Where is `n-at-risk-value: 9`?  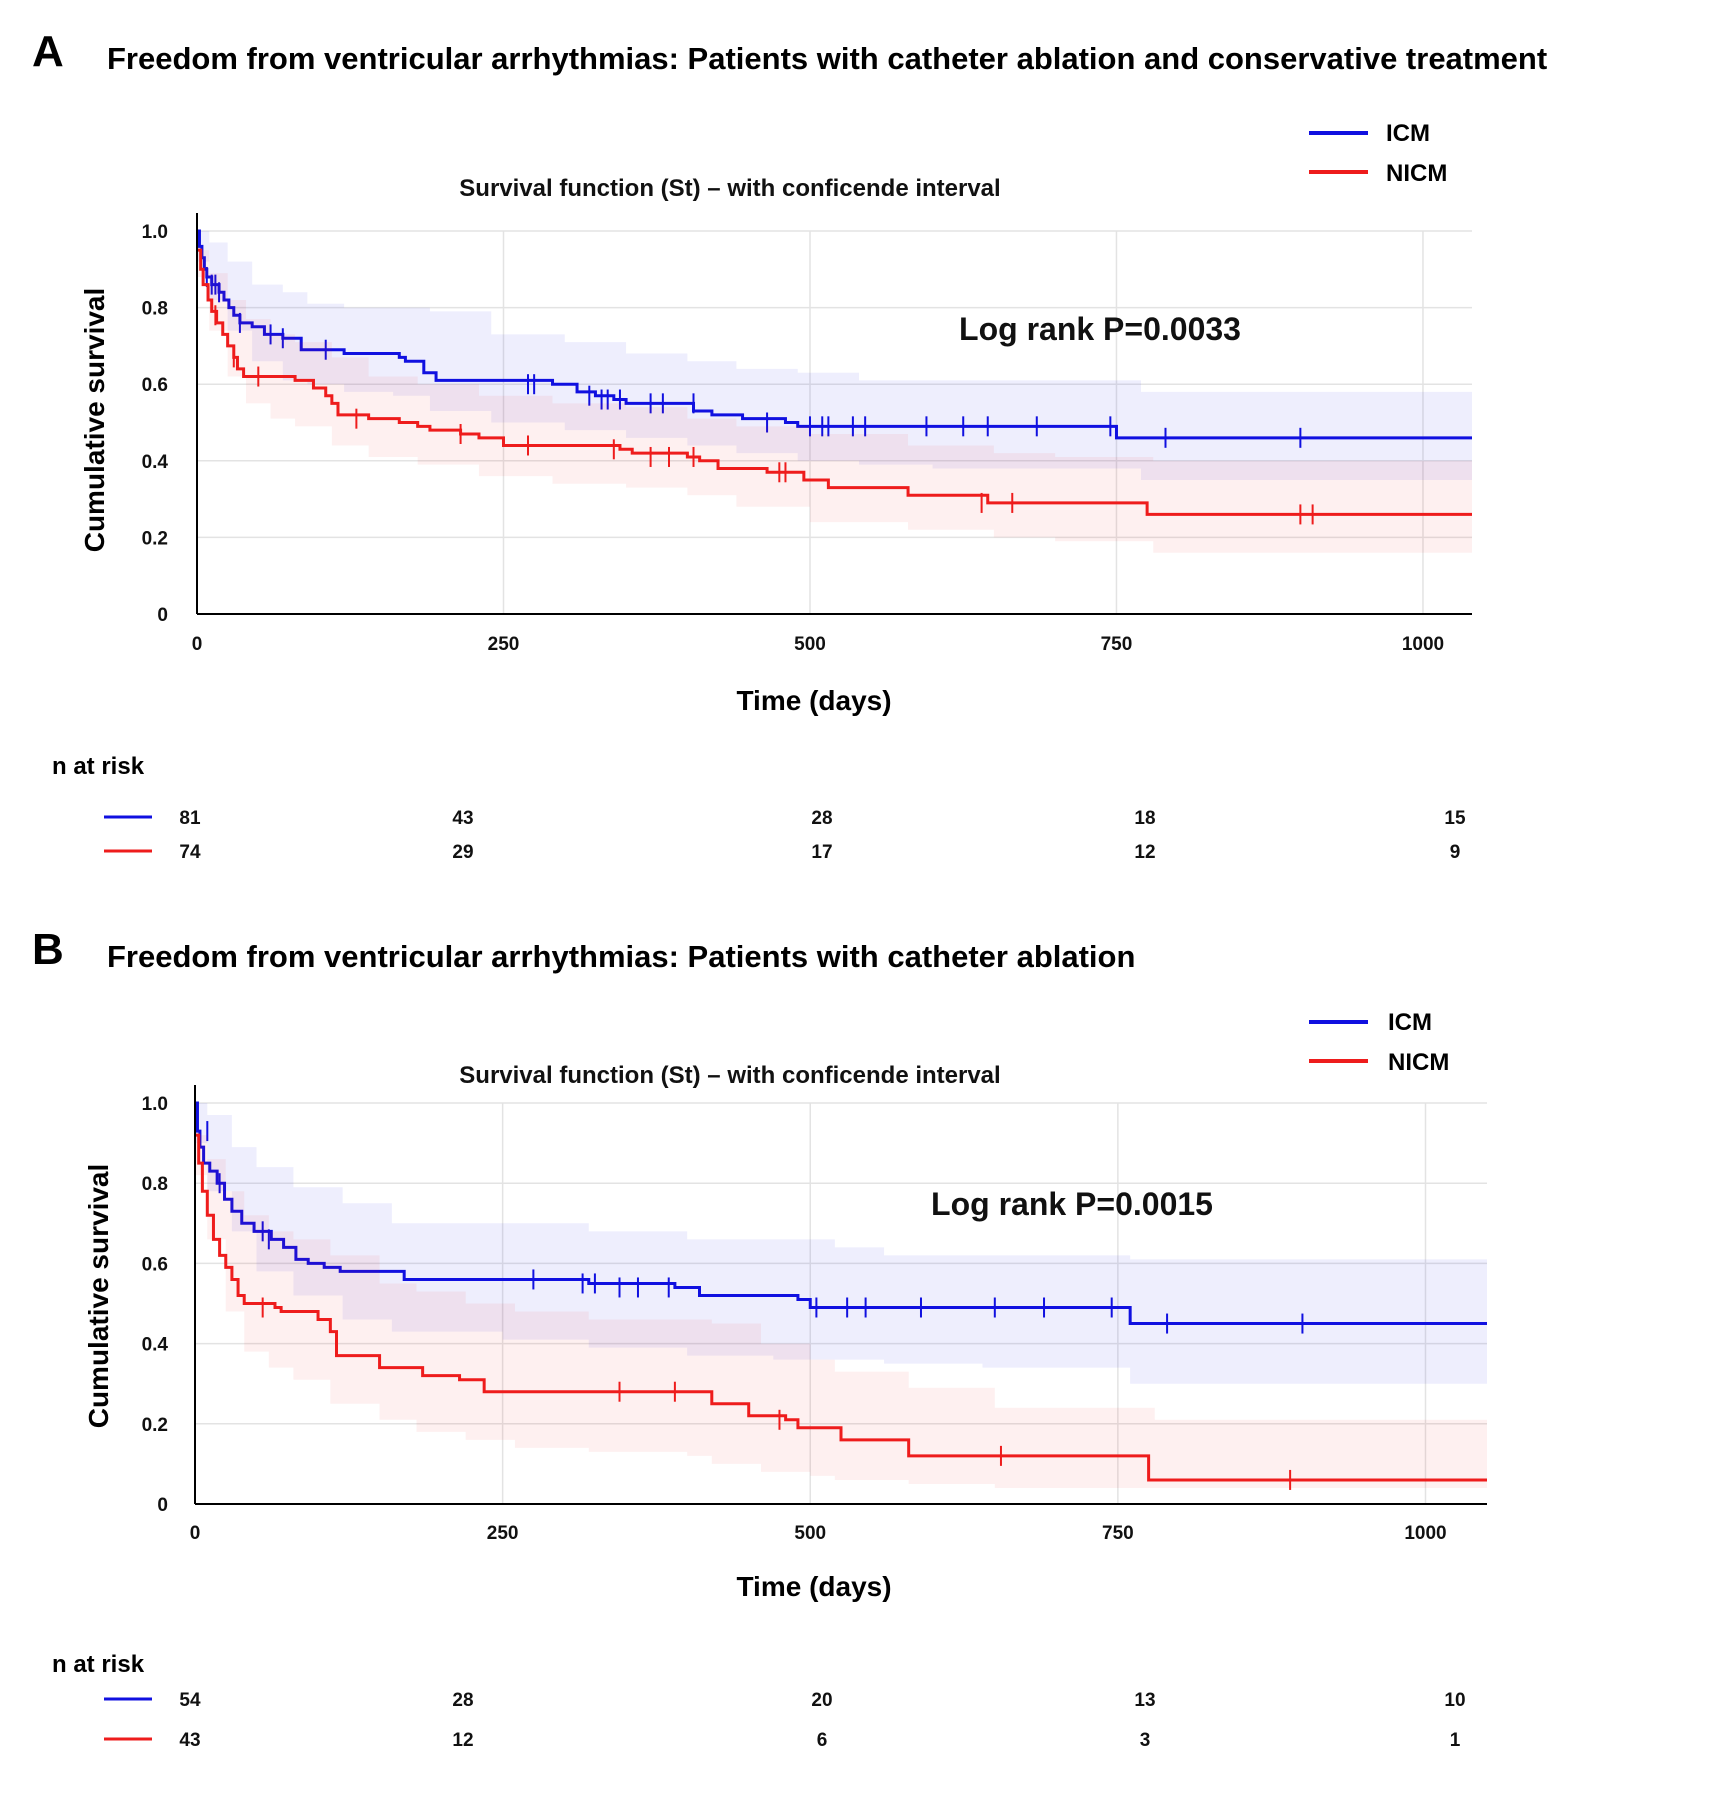 n-at-risk-value: 9 is located at coordinates (1455, 852).